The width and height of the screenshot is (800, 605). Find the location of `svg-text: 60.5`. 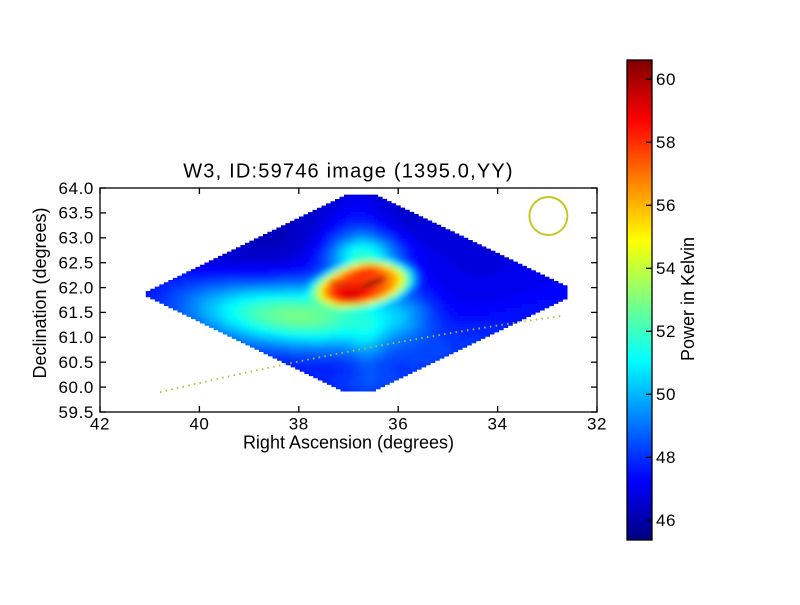

svg-text: 60.5 is located at coordinates (77, 362).